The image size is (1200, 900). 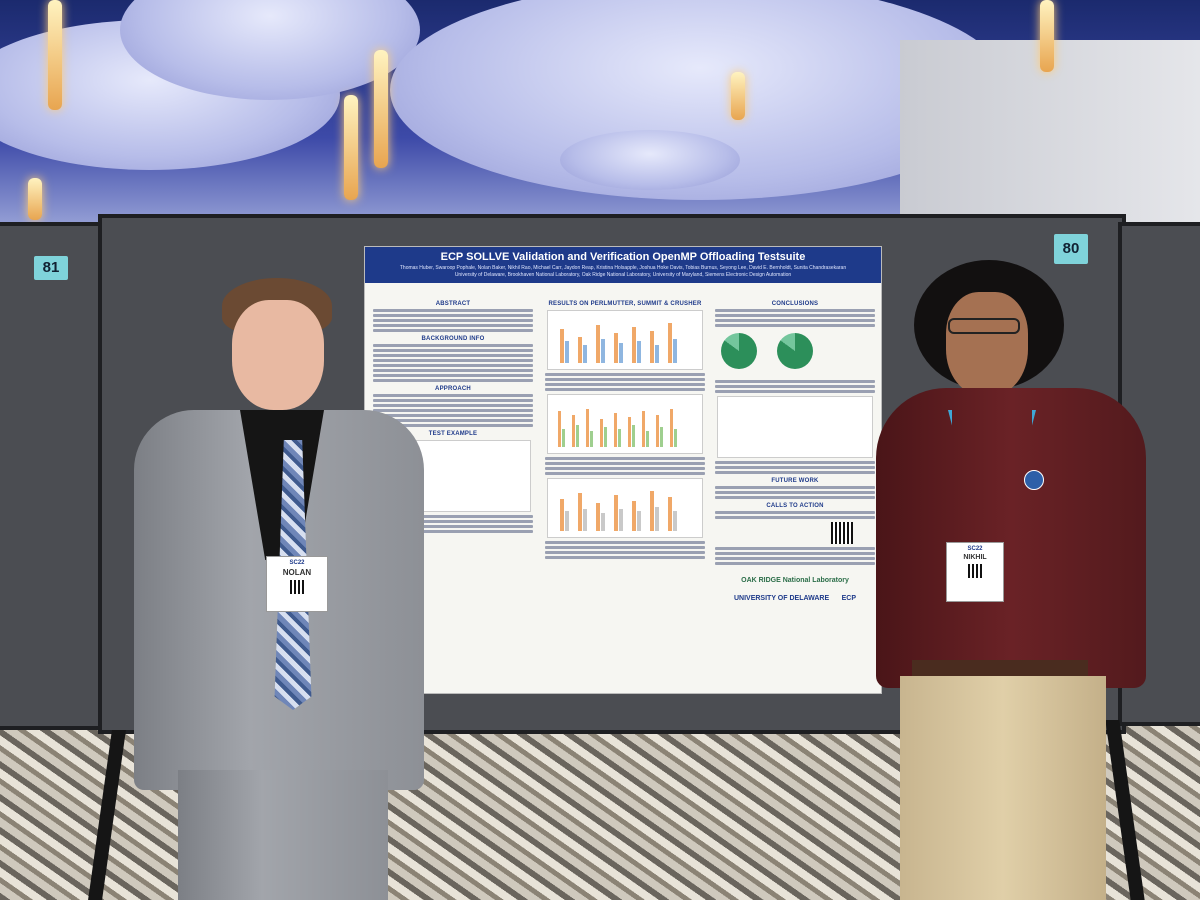 I want to click on person-left-trousers, so click(x=283, y=835).